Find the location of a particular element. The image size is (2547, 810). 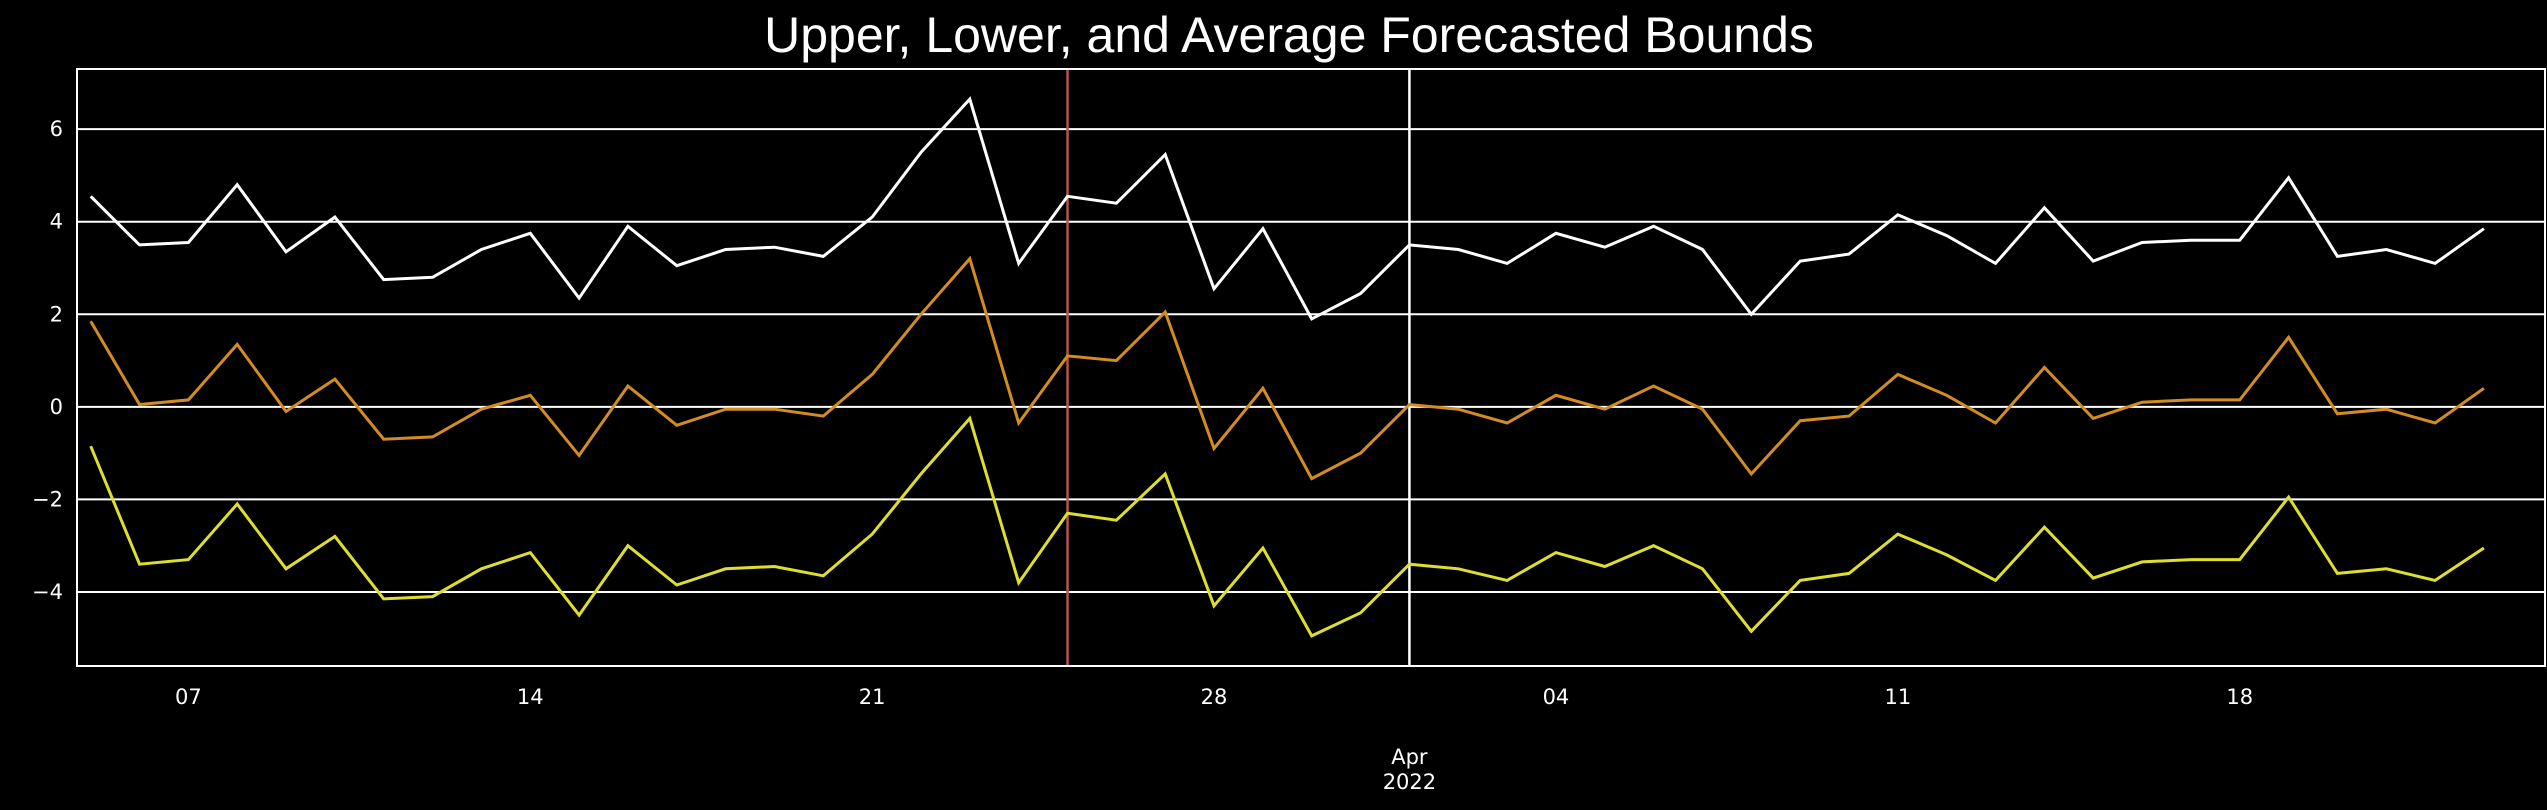

x-tick-label: 11 is located at coordinates (1897, 697).